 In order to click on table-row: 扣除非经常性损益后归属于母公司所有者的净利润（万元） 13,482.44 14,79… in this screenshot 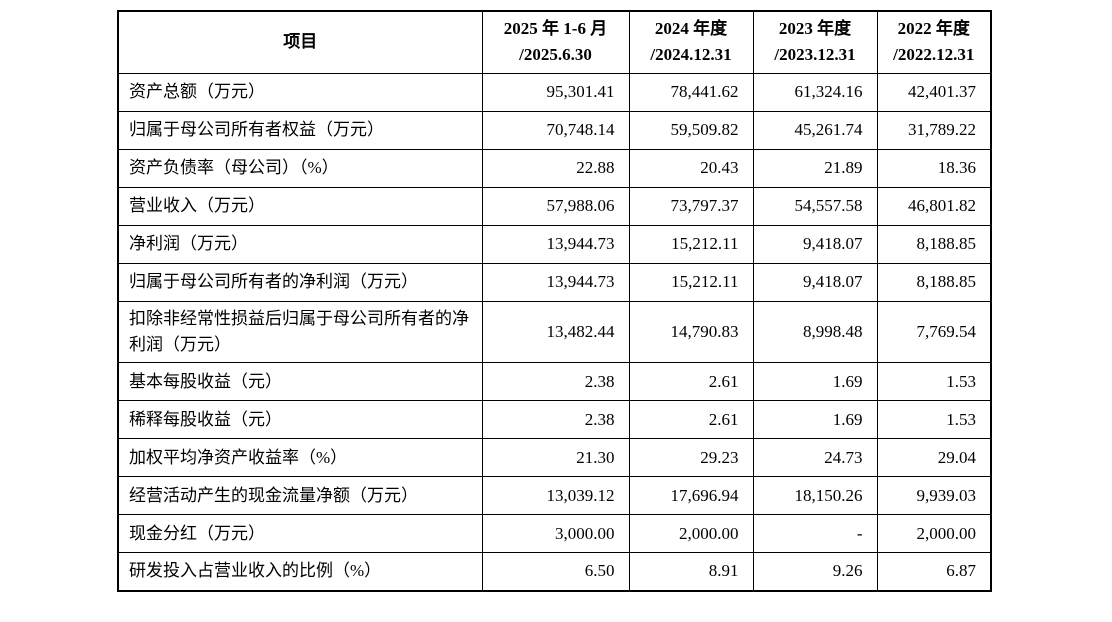, I will do `click(554, 332)`.